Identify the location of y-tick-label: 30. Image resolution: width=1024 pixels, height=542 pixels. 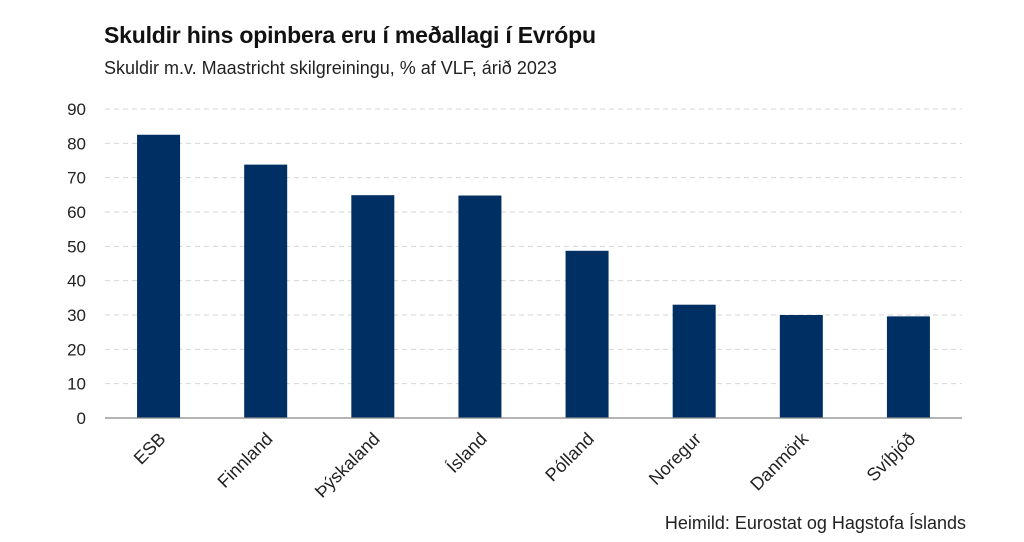
(76, 315).